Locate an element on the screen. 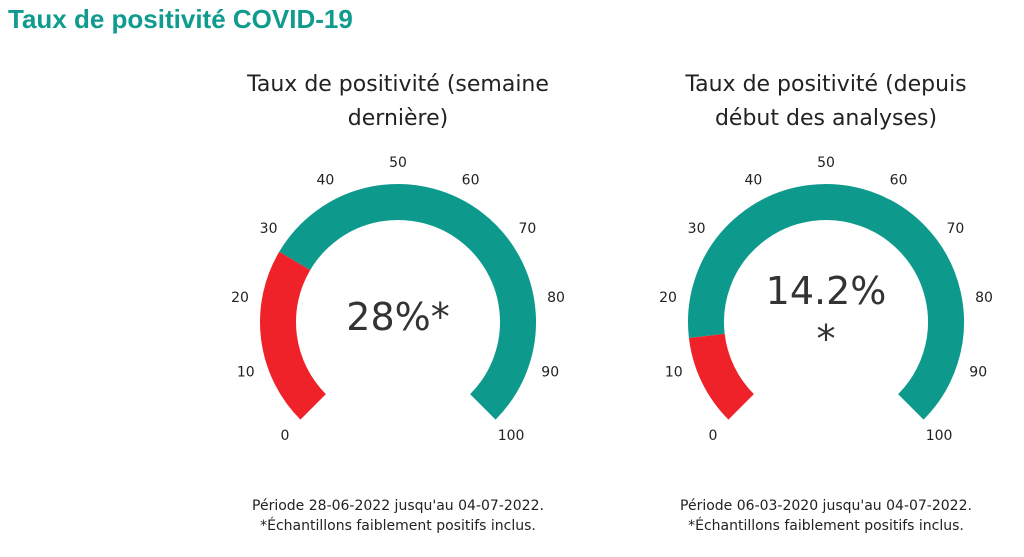 This screenshot has width=1024, height=557. gauge-value-label: 28%* is located at coordinates (397, 317).